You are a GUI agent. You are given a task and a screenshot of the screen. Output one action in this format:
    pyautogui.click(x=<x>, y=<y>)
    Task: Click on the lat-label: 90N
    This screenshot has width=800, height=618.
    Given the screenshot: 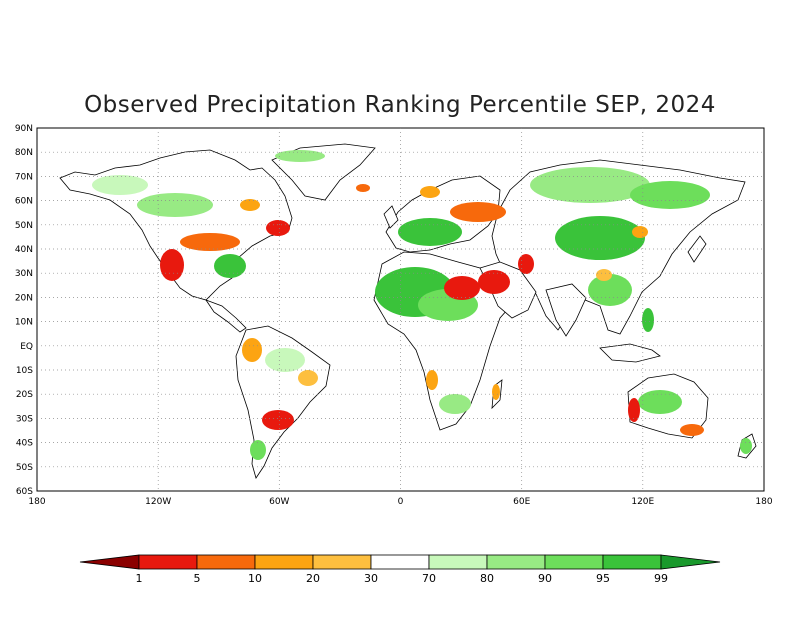 What is the action you would take?
    pyautogui.click(x=24, y=129)
    